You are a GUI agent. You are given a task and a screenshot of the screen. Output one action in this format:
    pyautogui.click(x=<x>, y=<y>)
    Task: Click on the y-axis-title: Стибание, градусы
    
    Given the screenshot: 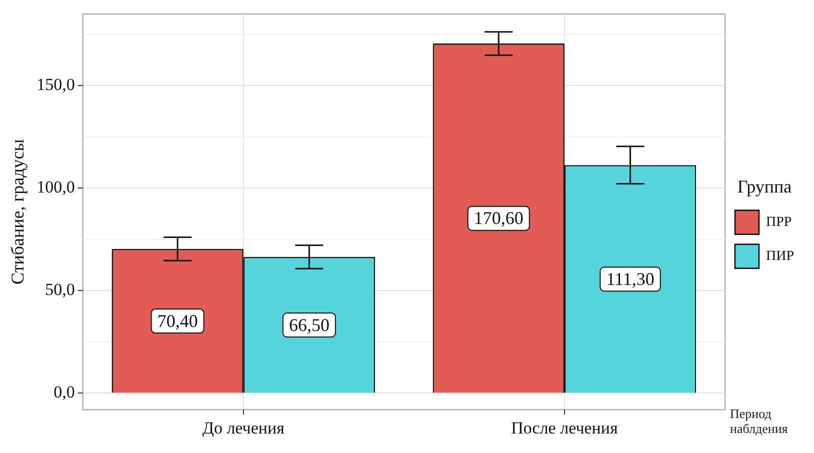 What is the action you would take?
    pyautogui.click(x=18, y=211)
    